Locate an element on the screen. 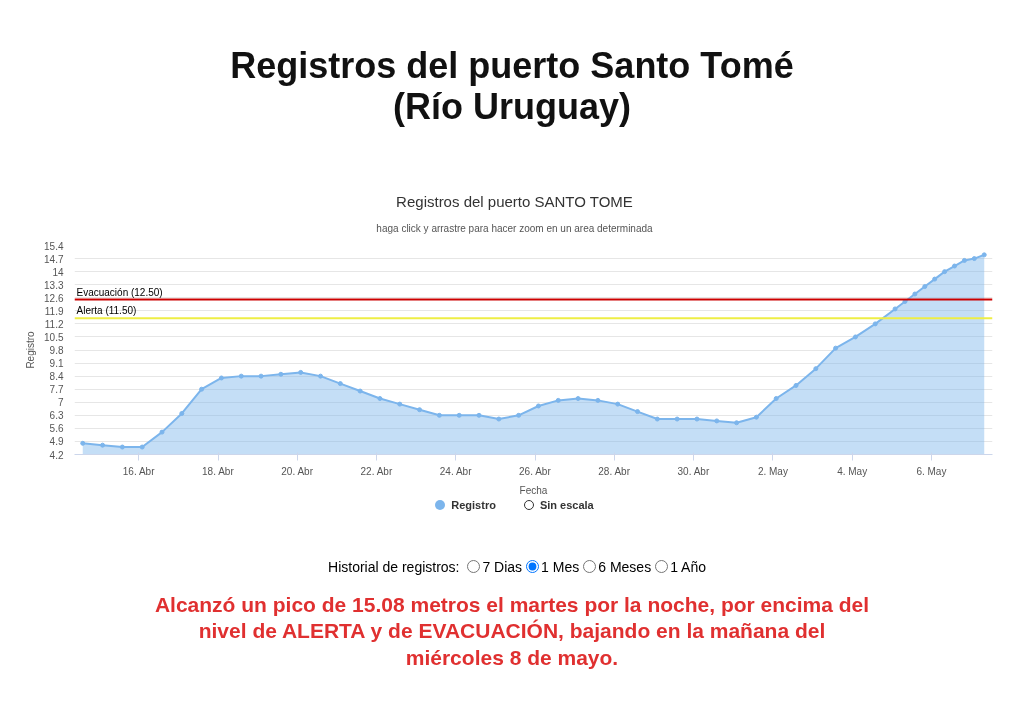 The height and width of the screenshot is (720, 1024). y-tick-label: 5.6 is located at coordinates (56, 429).